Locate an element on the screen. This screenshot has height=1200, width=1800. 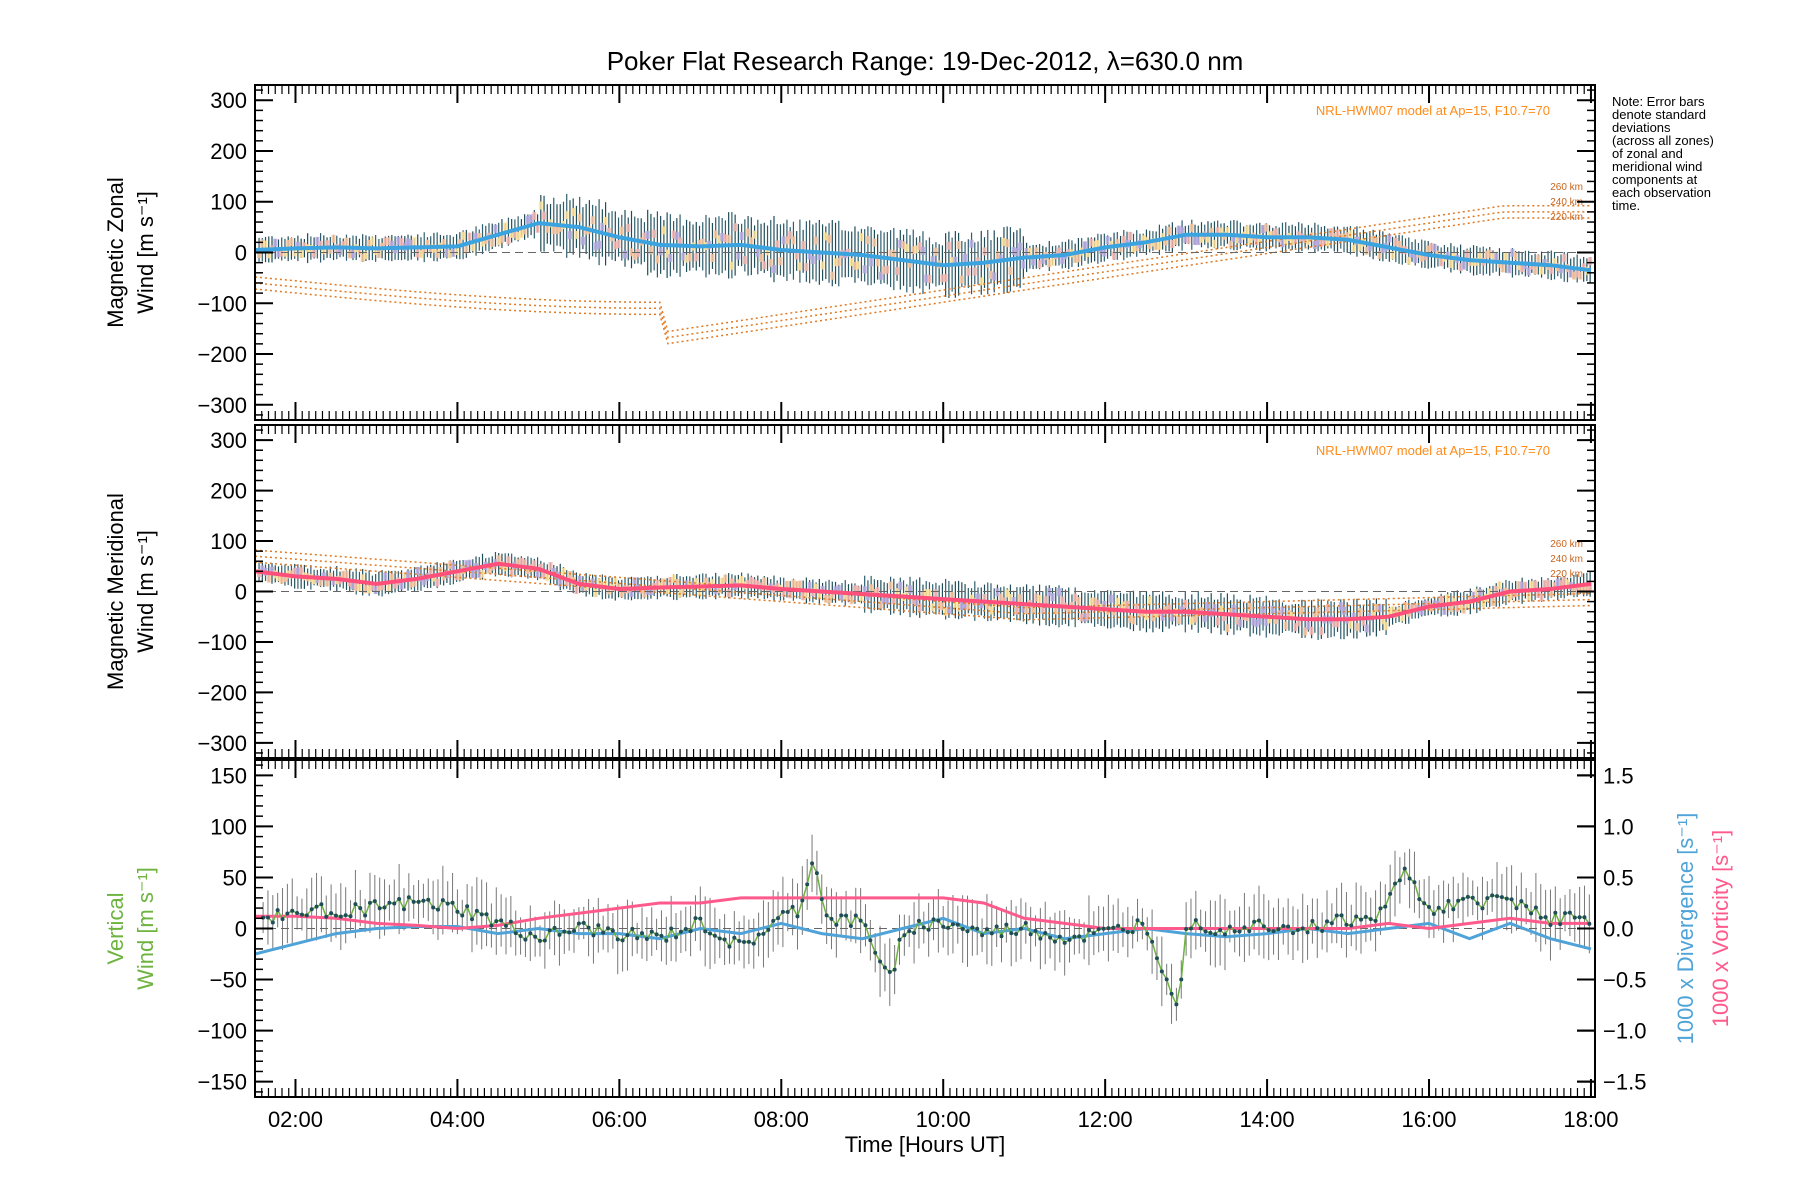
meridional-ylabel-line2: Wind [m s⁻¹] is located at coordinates (145, 591).